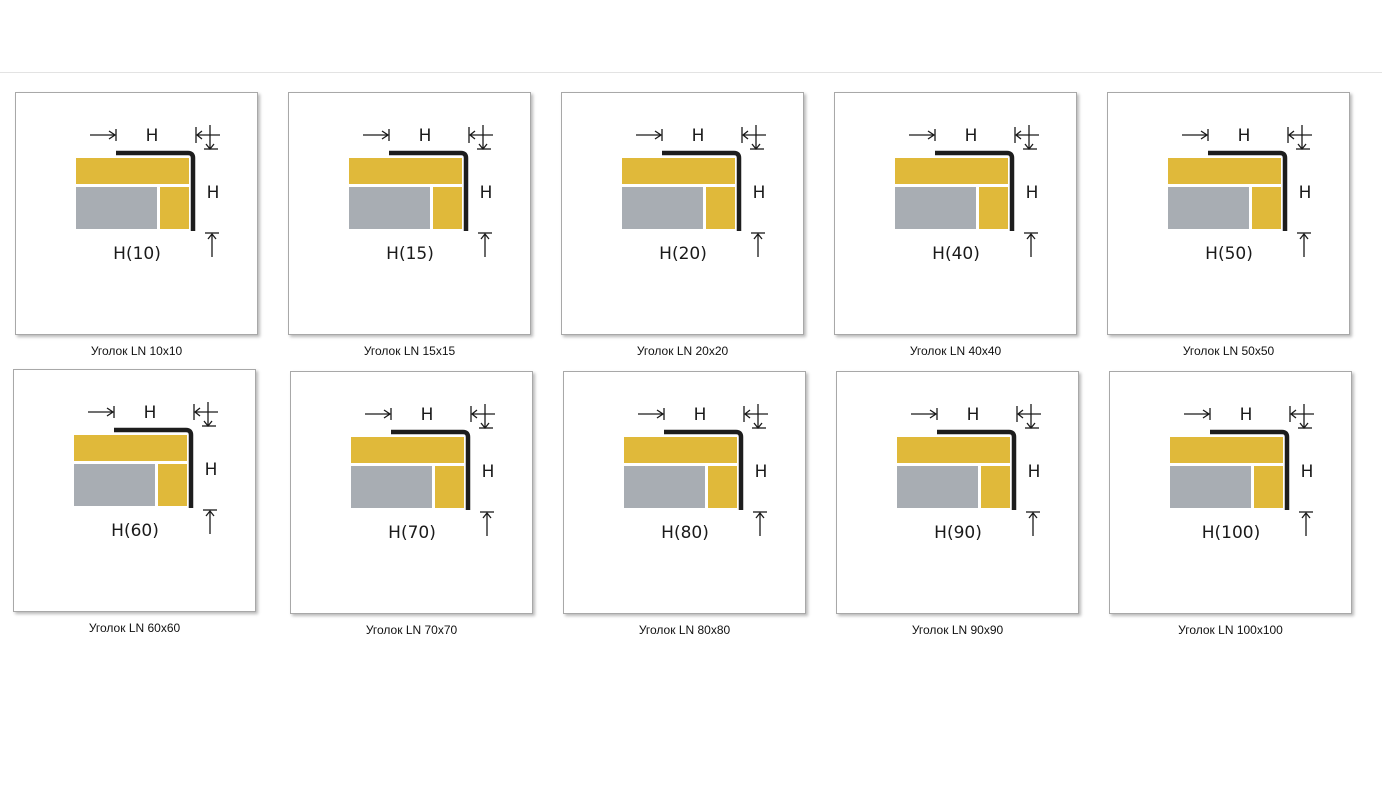 Image resolution: width=1382 pixels, height=798 pixels. What do you see at coordinates (956, 254) in the screenshot?
I see `size-label: H(40)` at bounding box center [956, 254].